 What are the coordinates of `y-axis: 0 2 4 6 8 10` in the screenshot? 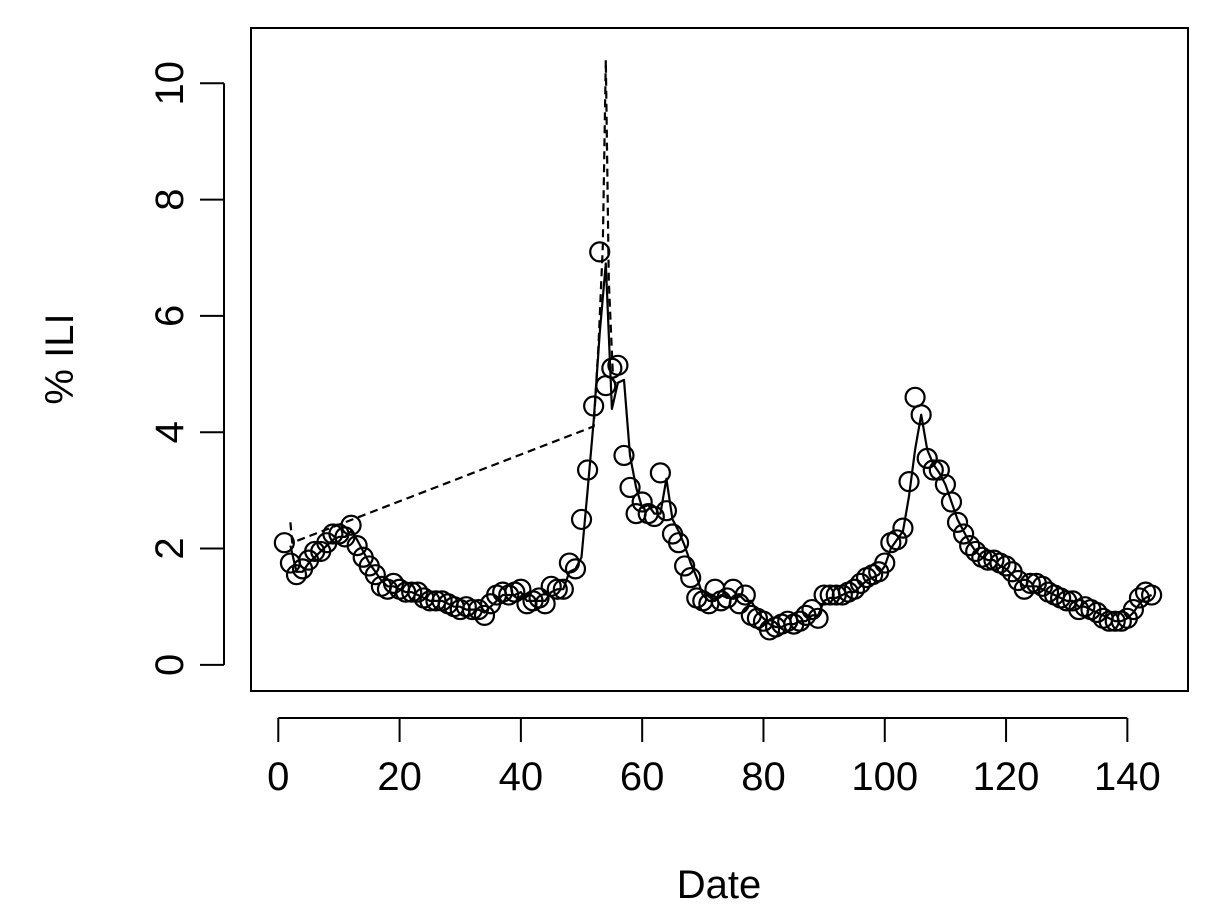 It's located at (186, 368).